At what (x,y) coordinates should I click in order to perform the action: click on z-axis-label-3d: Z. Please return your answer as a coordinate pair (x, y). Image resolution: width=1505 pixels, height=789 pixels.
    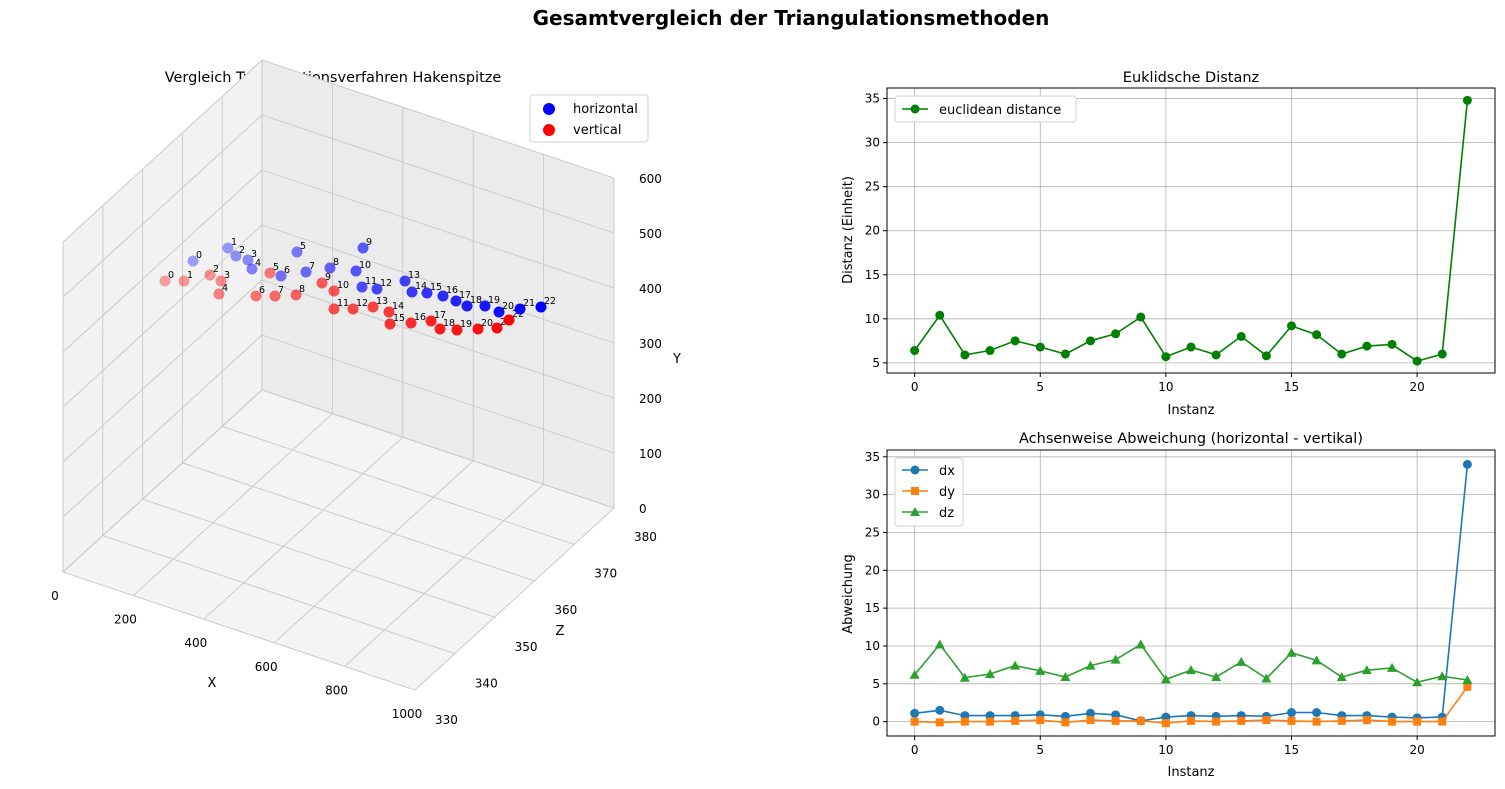
    Looking at the image, I should click on (560, 631).